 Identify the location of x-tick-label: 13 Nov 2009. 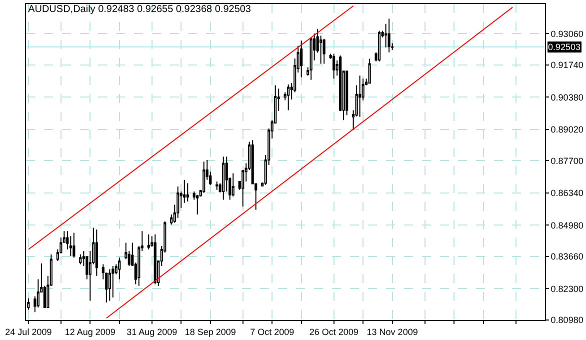
(392, 331).